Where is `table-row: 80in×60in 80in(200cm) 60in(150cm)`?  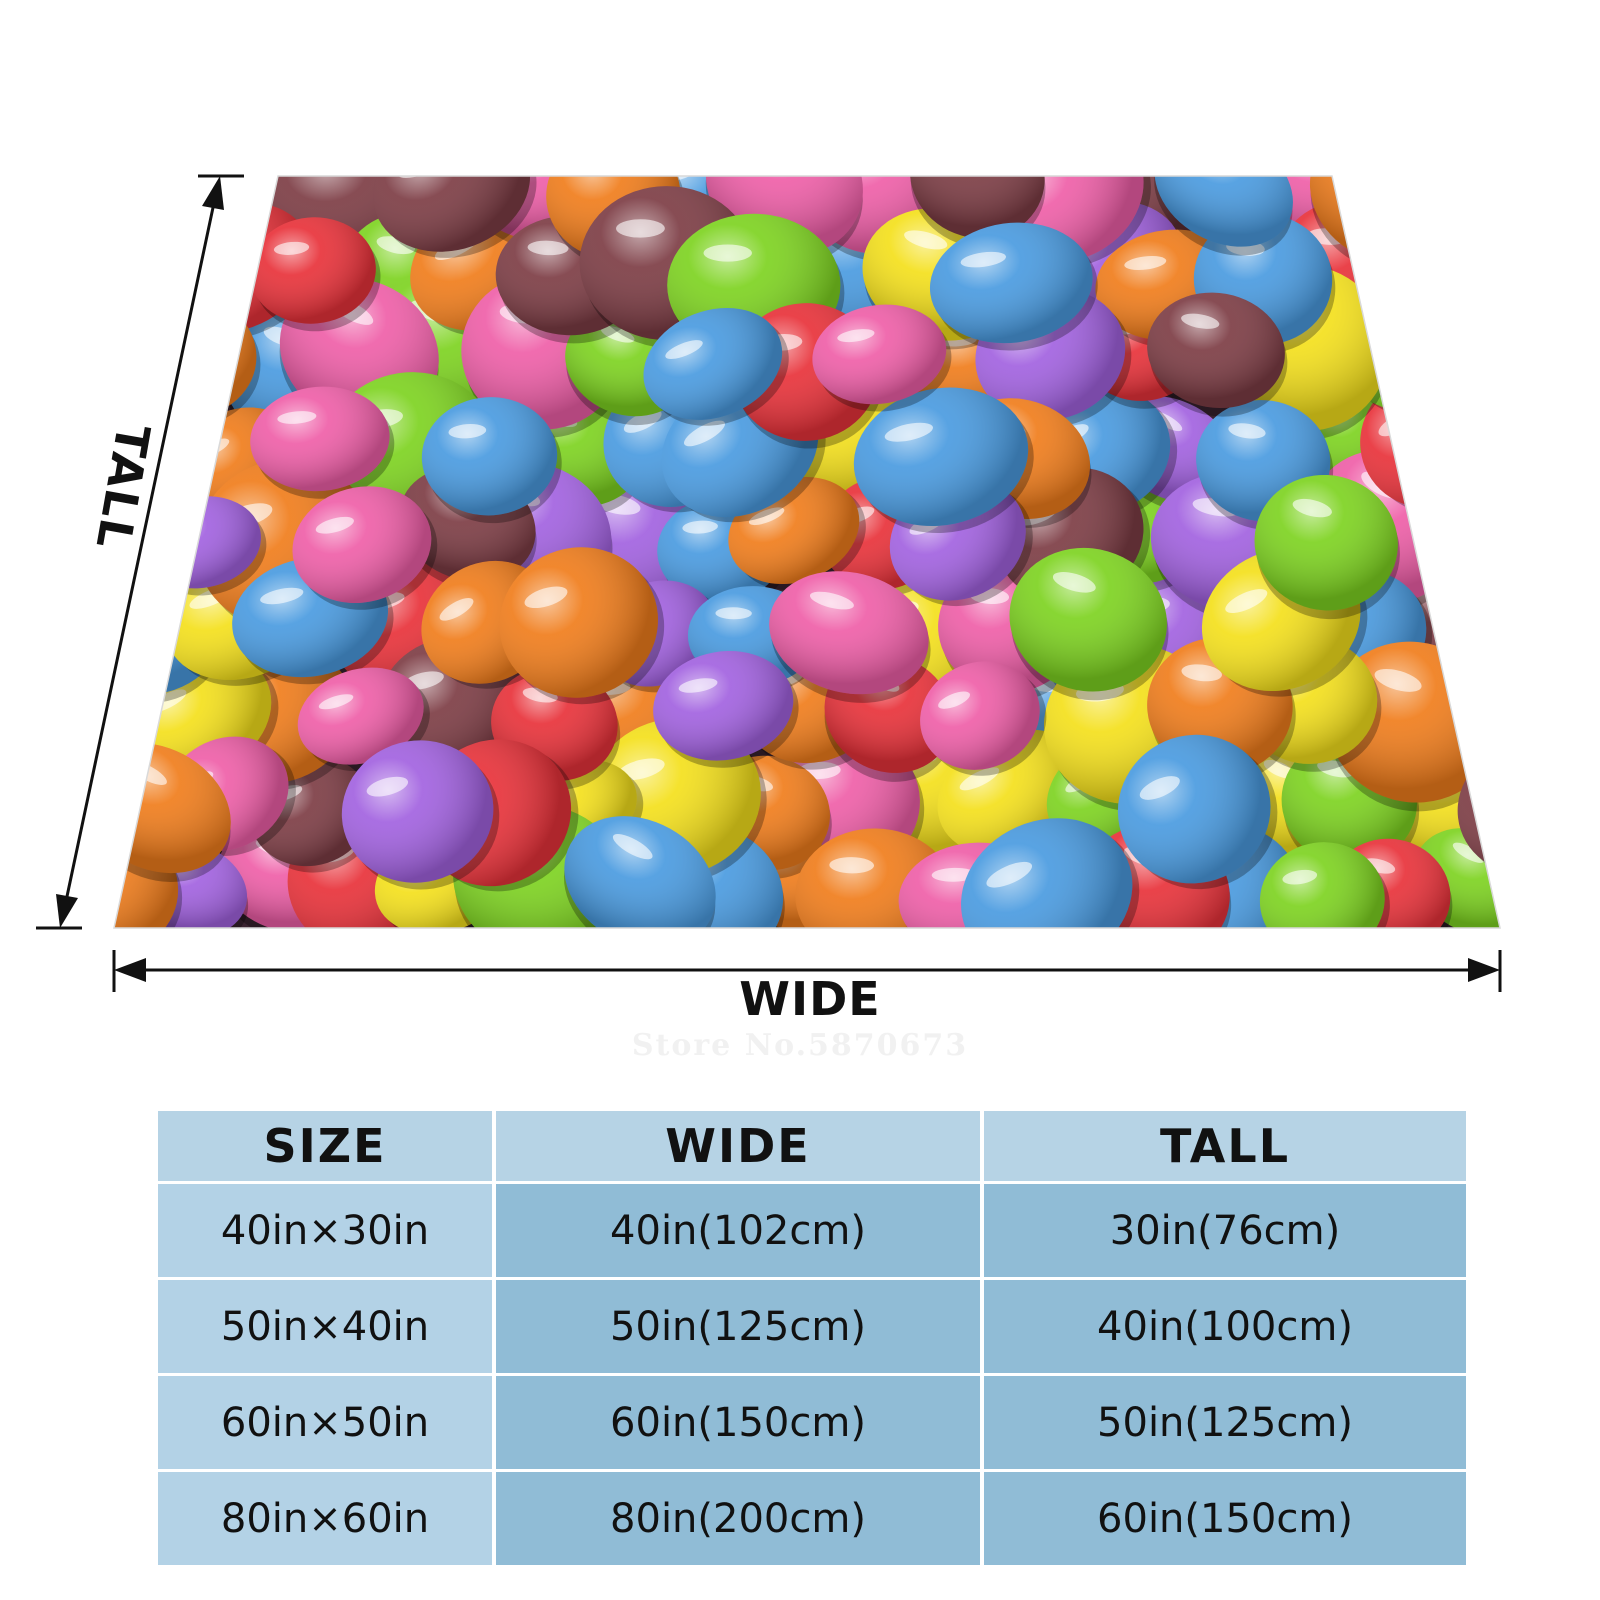
table-row: 80in×60in 80in(200cm) 60in(150cm) is located at coordinates (812, 1518).